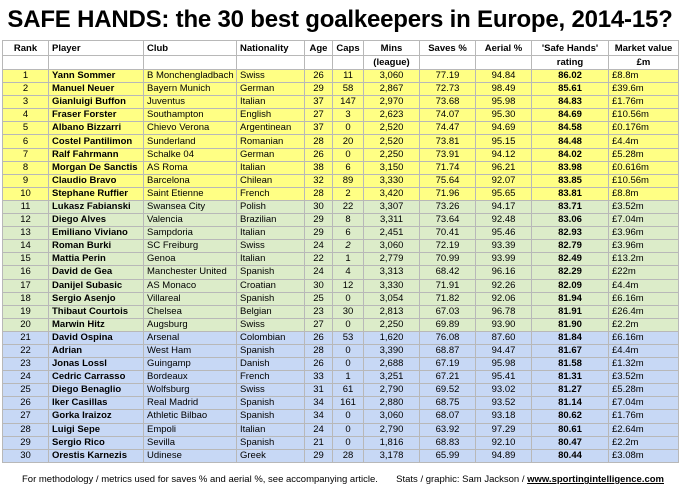 The width and height of the screenshot is (680, 492). What do you see at coordinates (391, 207) in the screenshot?
I see `cell-mins: 3,307` at bounding box center [391, 207].